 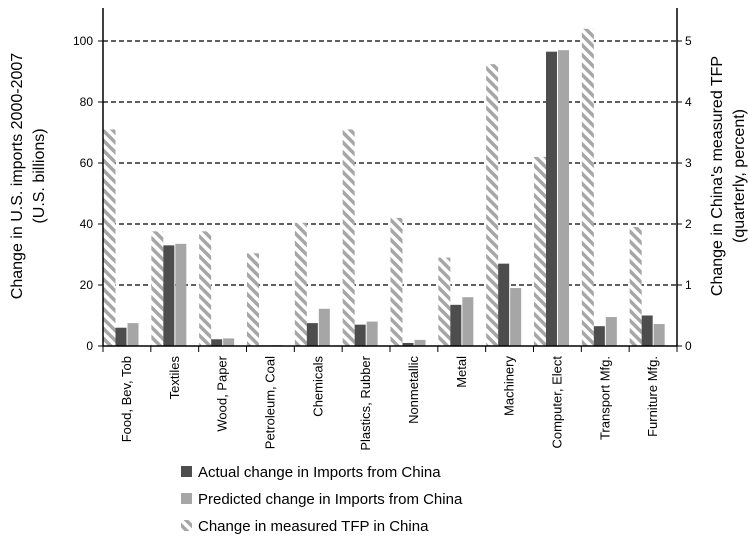 I want to click on y2-tick-label: 0, so click(x=688, y=346).